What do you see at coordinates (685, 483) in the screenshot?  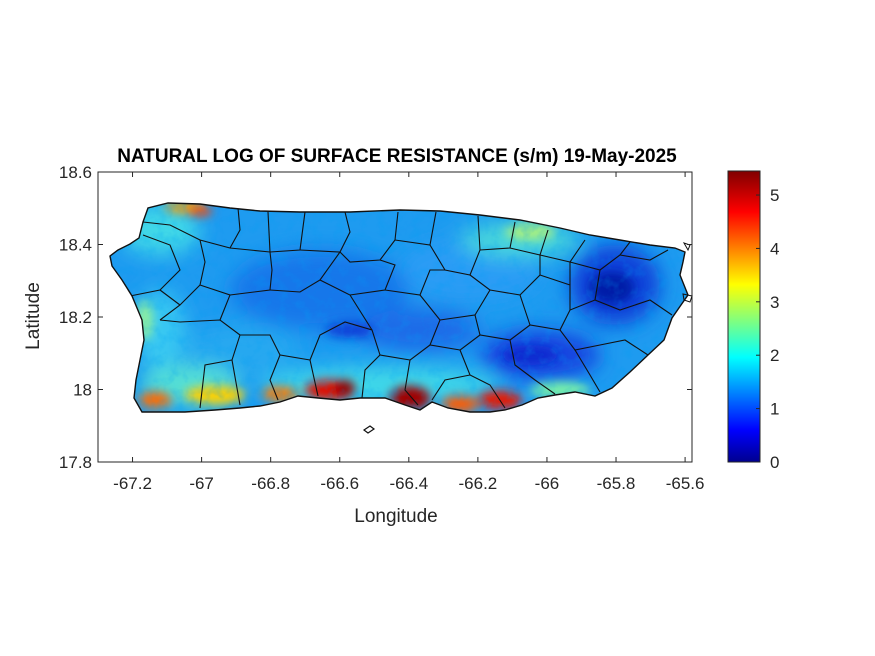 I see `x-tick-label: -65.6` at bounding box center [685, 483].